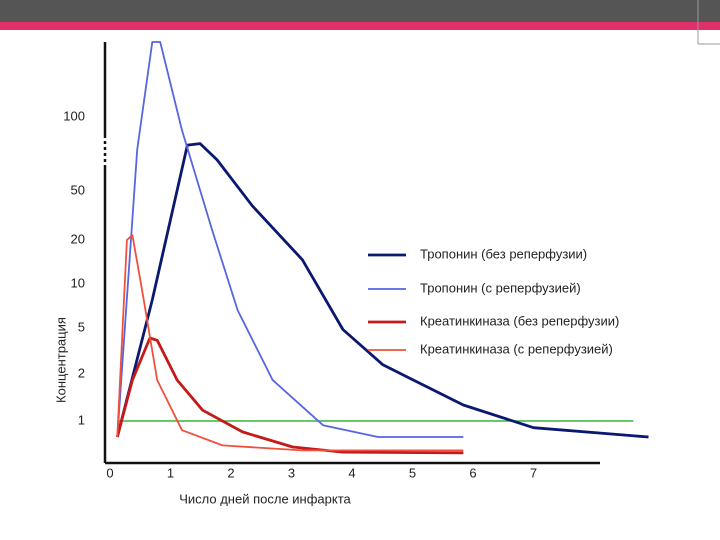 Image resolution: width=720 pixels, height=540 pixels. I want to click on top-bar, so click(360, 11).